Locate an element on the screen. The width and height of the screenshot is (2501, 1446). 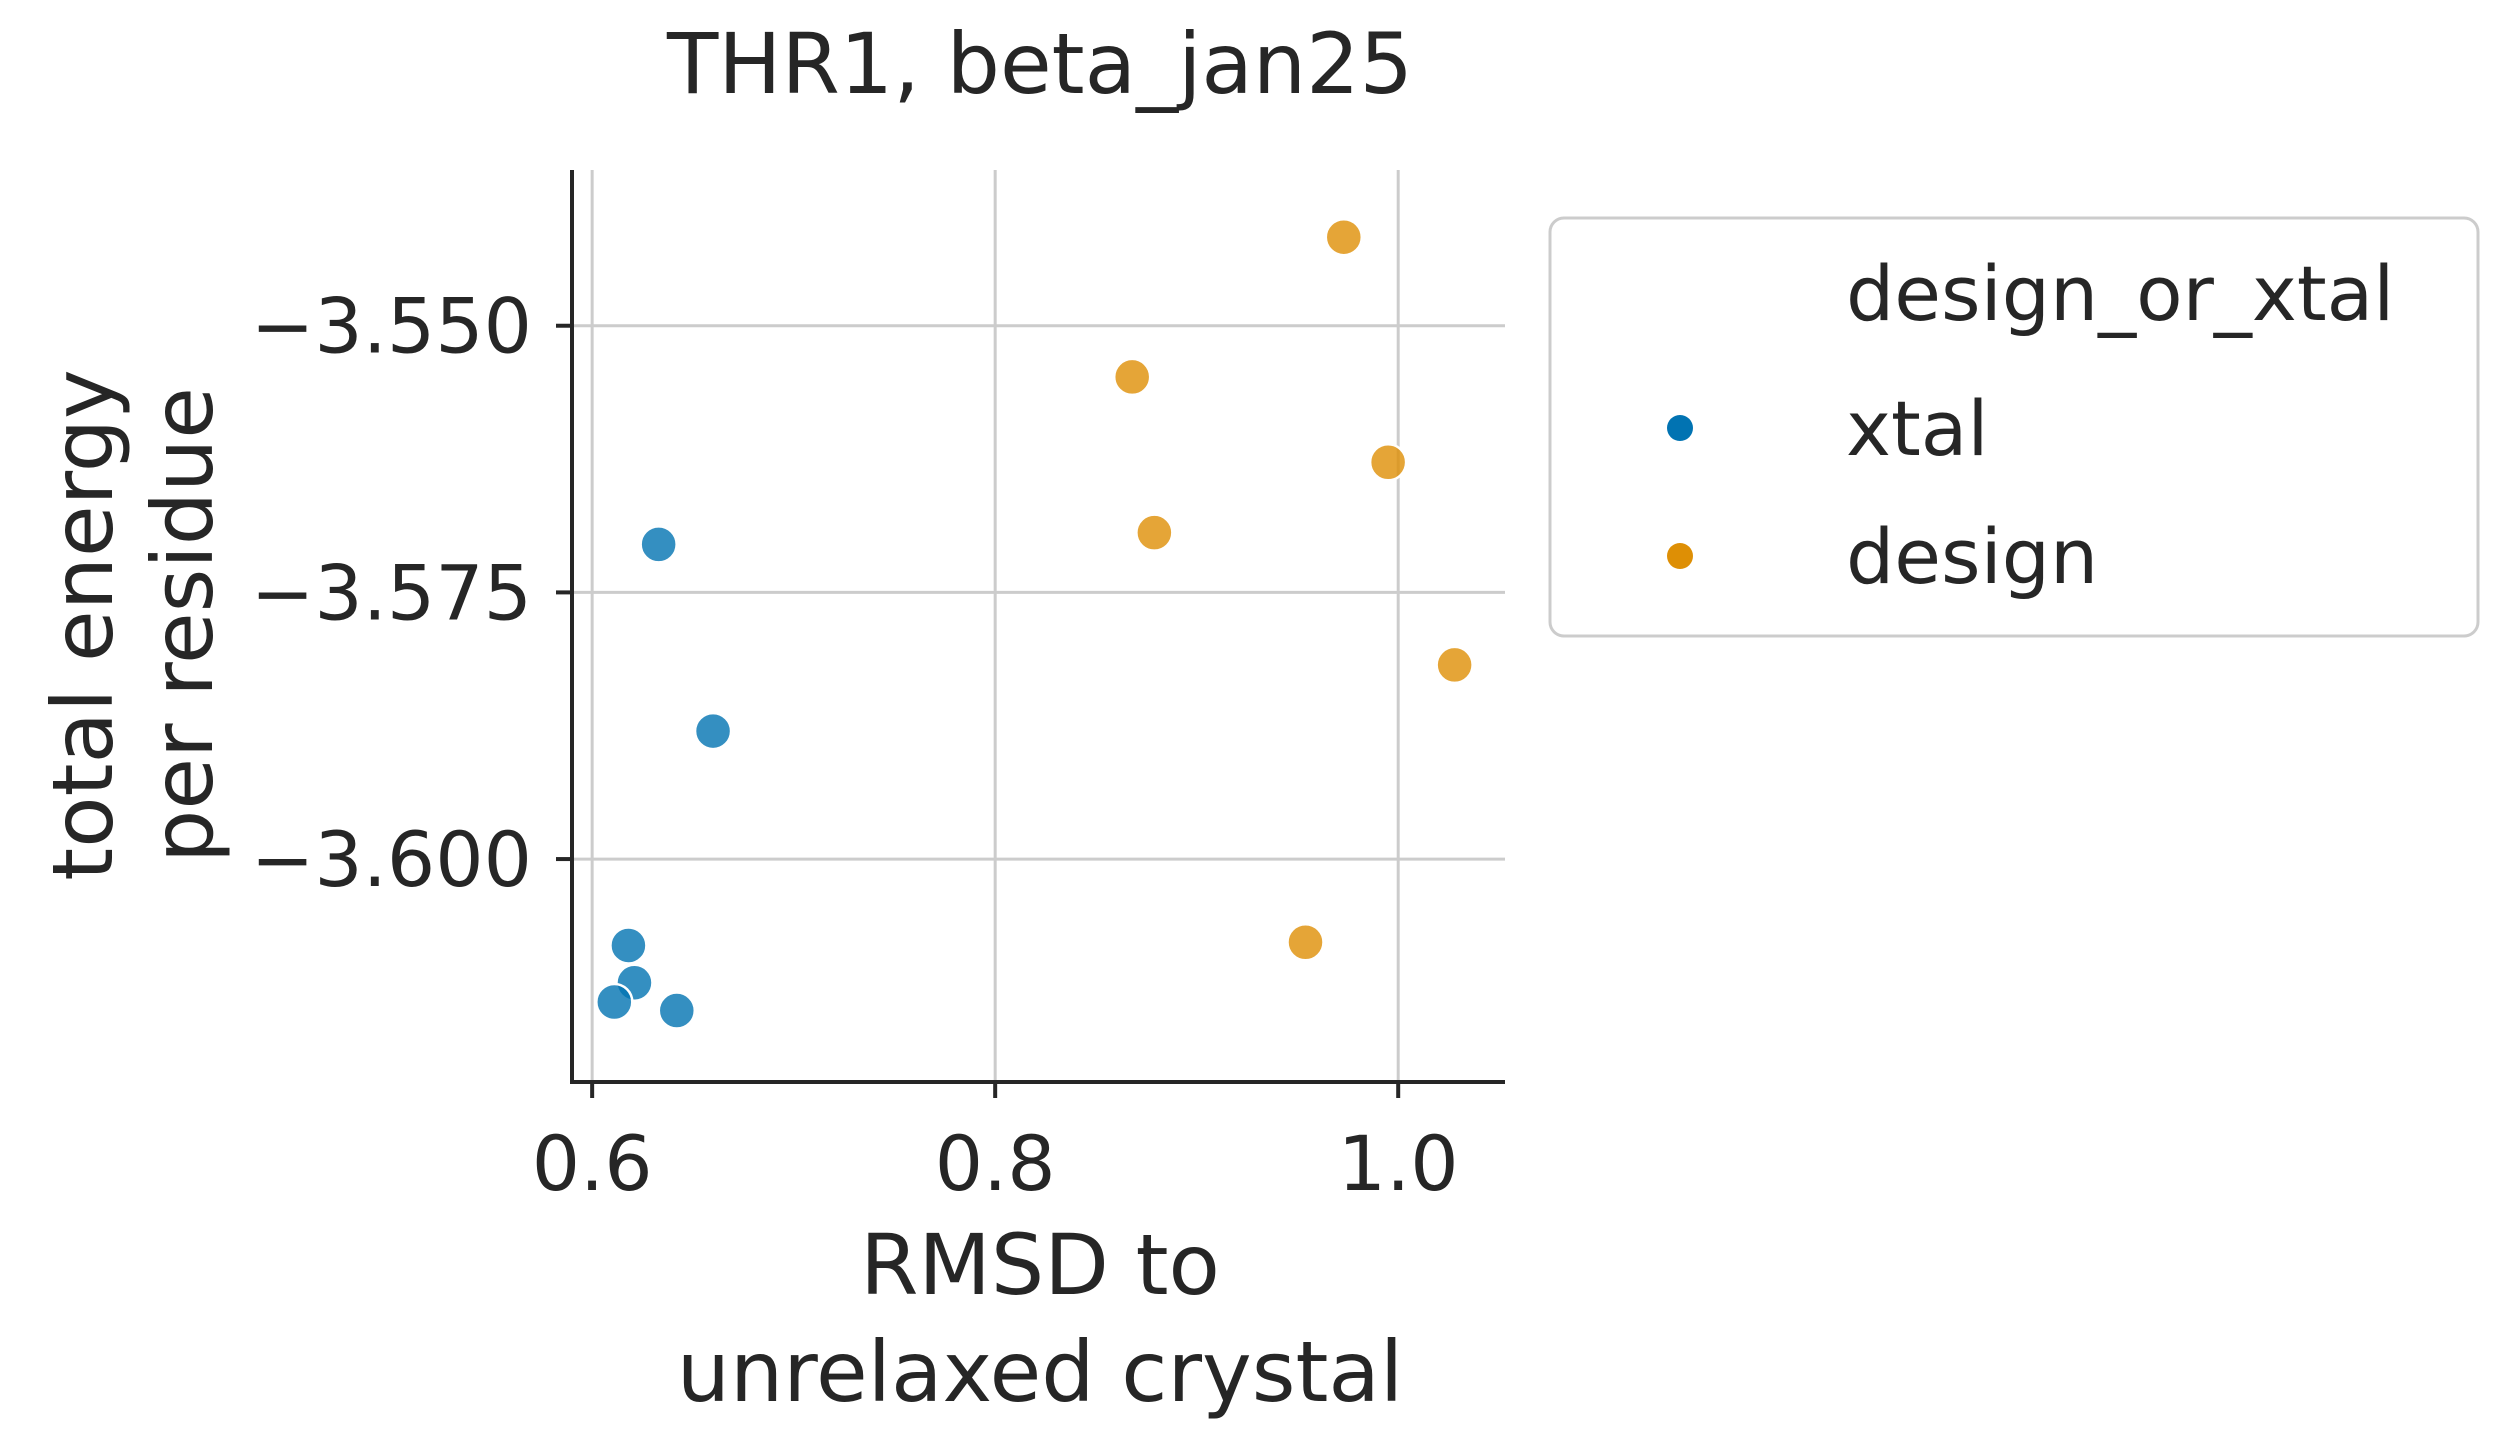
x-axis-label-line-2: unrelaxed crystal is located at coordinates (1040, 1372).